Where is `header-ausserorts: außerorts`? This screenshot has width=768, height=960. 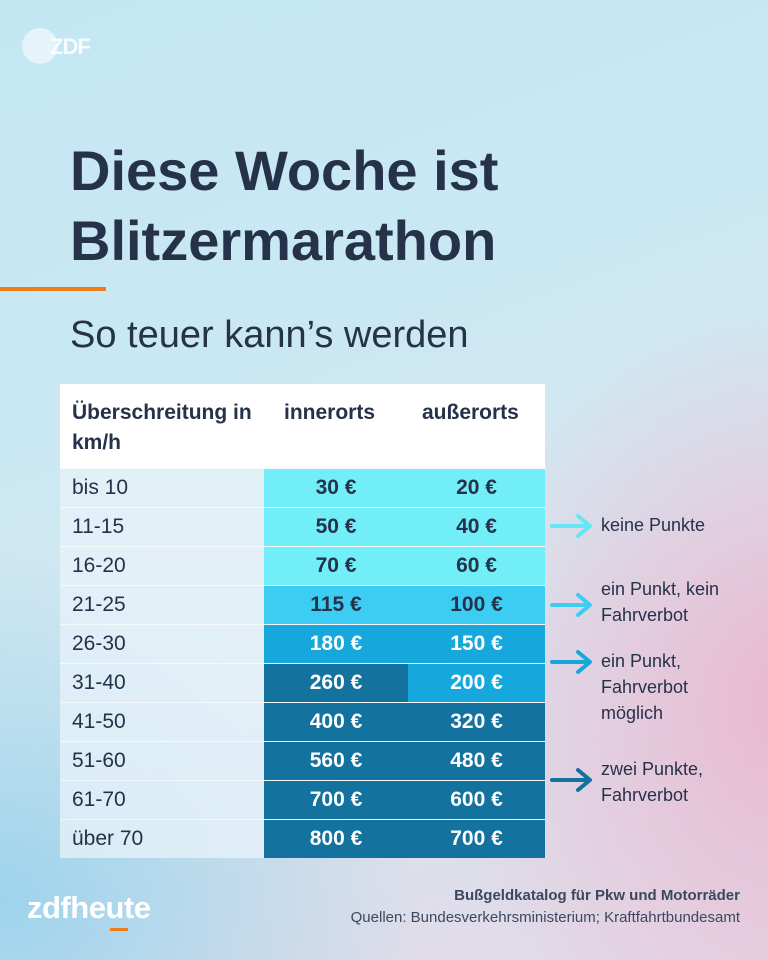
header-ausserorts: außerorts is located at coordinates (470, 412).